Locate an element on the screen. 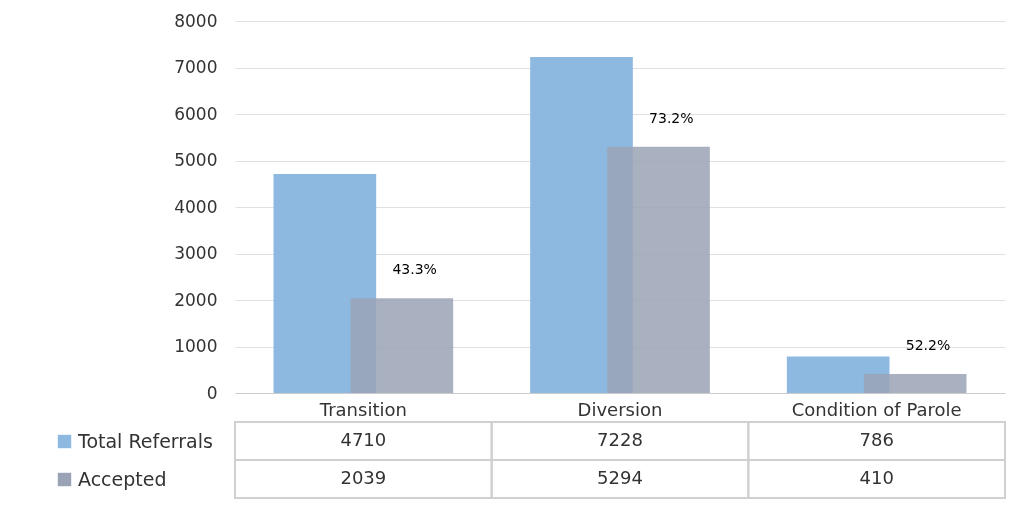  y-tick-label: 6000 is located at coordinates (196, 113).